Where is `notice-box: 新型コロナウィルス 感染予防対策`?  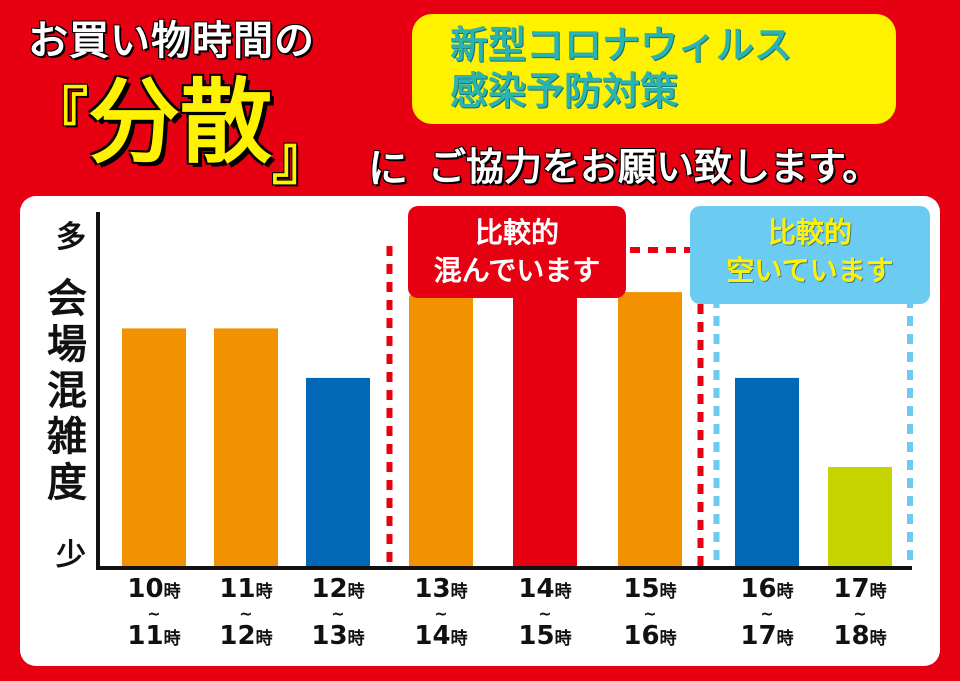
notice-box: 新型コロナウィルス 感染予防対策 is located at coordinates (654, 69).